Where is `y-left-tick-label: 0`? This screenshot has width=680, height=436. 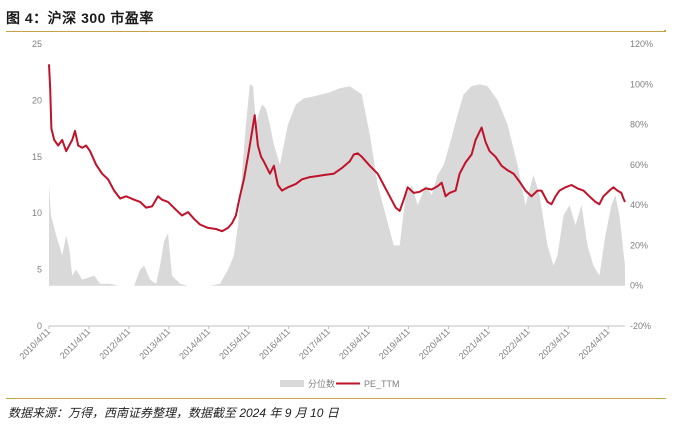 y-left-tick-label: 0 is located at coordinates (39, 326).